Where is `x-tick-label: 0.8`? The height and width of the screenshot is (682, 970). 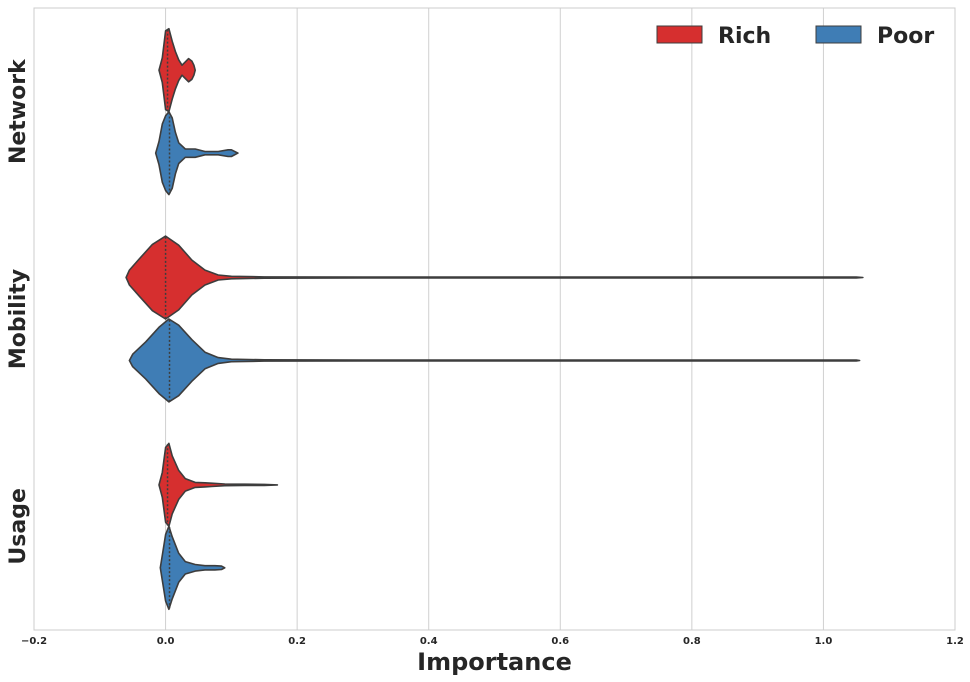
x-tick-label: 0.8 is located at coordinates (692, 641).